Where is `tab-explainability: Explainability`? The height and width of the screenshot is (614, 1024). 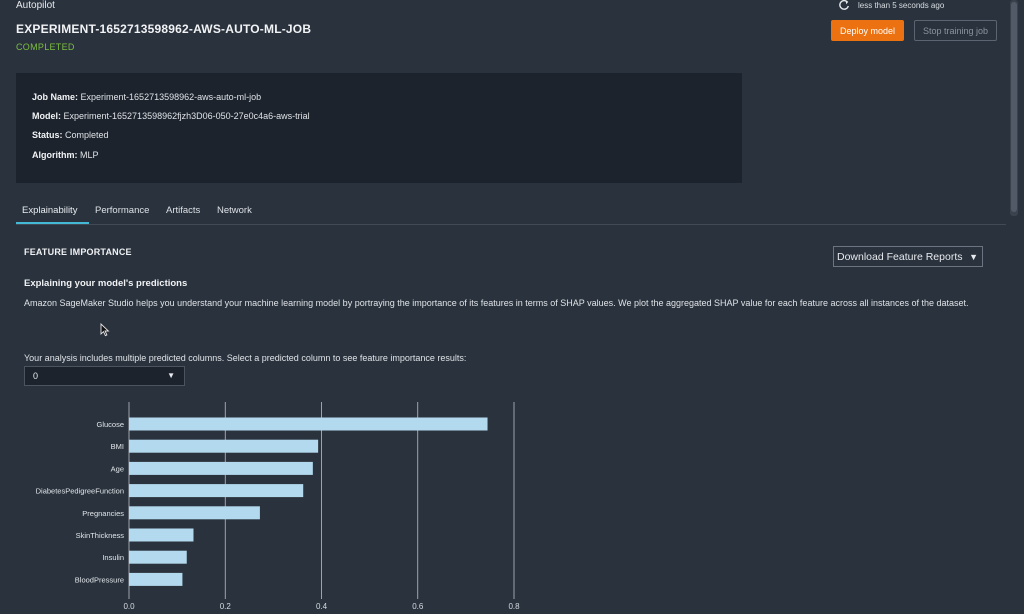 tab-explainability: Explainability is located at coordinates (50, 210).